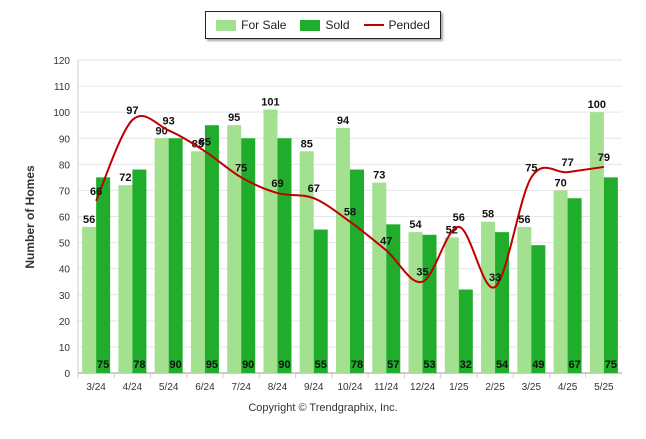  I want to click on x-tick-label: 3/25, so click(532, 387).